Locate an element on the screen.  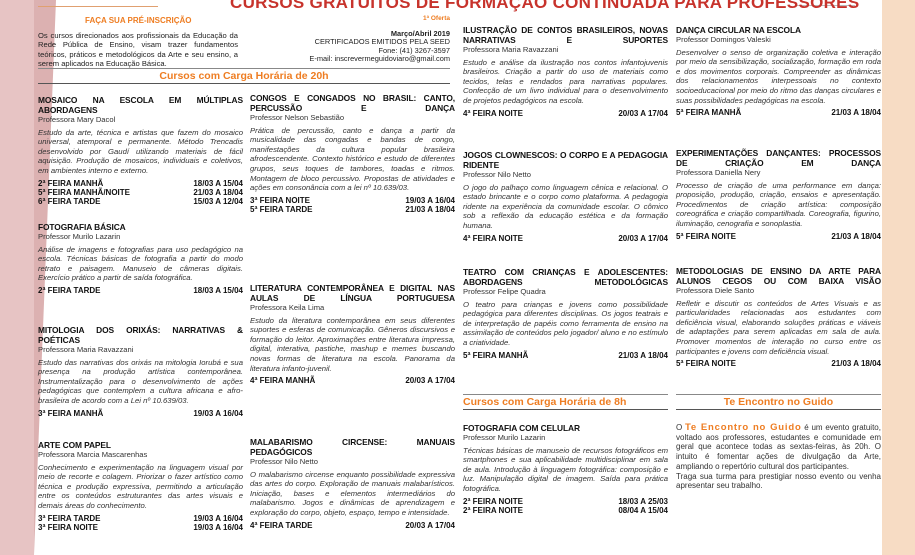
institution-logo is located at coordinates (98, 3).